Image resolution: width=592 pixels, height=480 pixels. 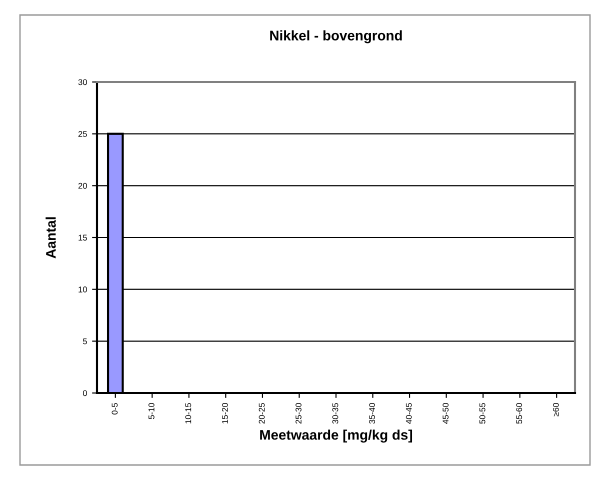 I want to click on x-tick-label: 40-45, so click(x=409, y=413).